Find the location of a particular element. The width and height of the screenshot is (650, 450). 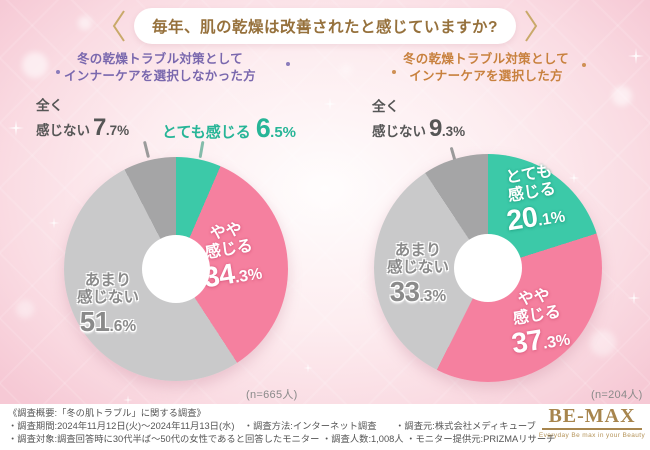

bemax-logo: BE-MAX Everyday Be max in your Beauty is located at coordinates (592, 422).